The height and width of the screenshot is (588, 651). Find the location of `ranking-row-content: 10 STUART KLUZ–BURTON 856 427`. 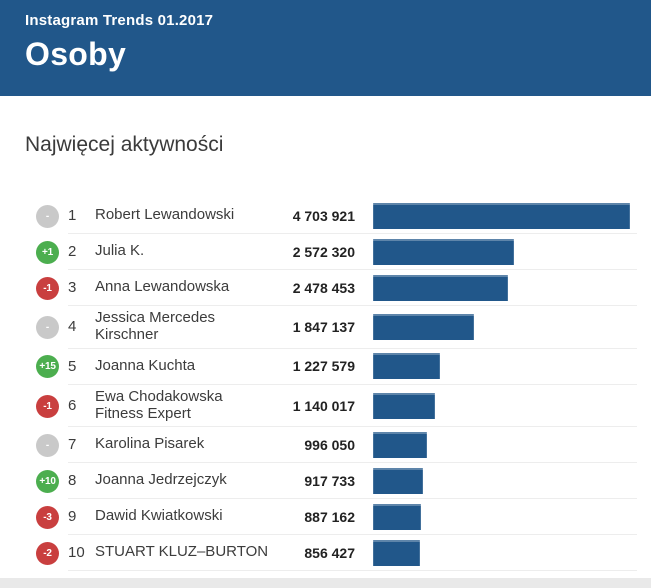

ranking-row-content: 10 STUART KLUZ–BURTON 856 427 is located at coordinates (352, 553).